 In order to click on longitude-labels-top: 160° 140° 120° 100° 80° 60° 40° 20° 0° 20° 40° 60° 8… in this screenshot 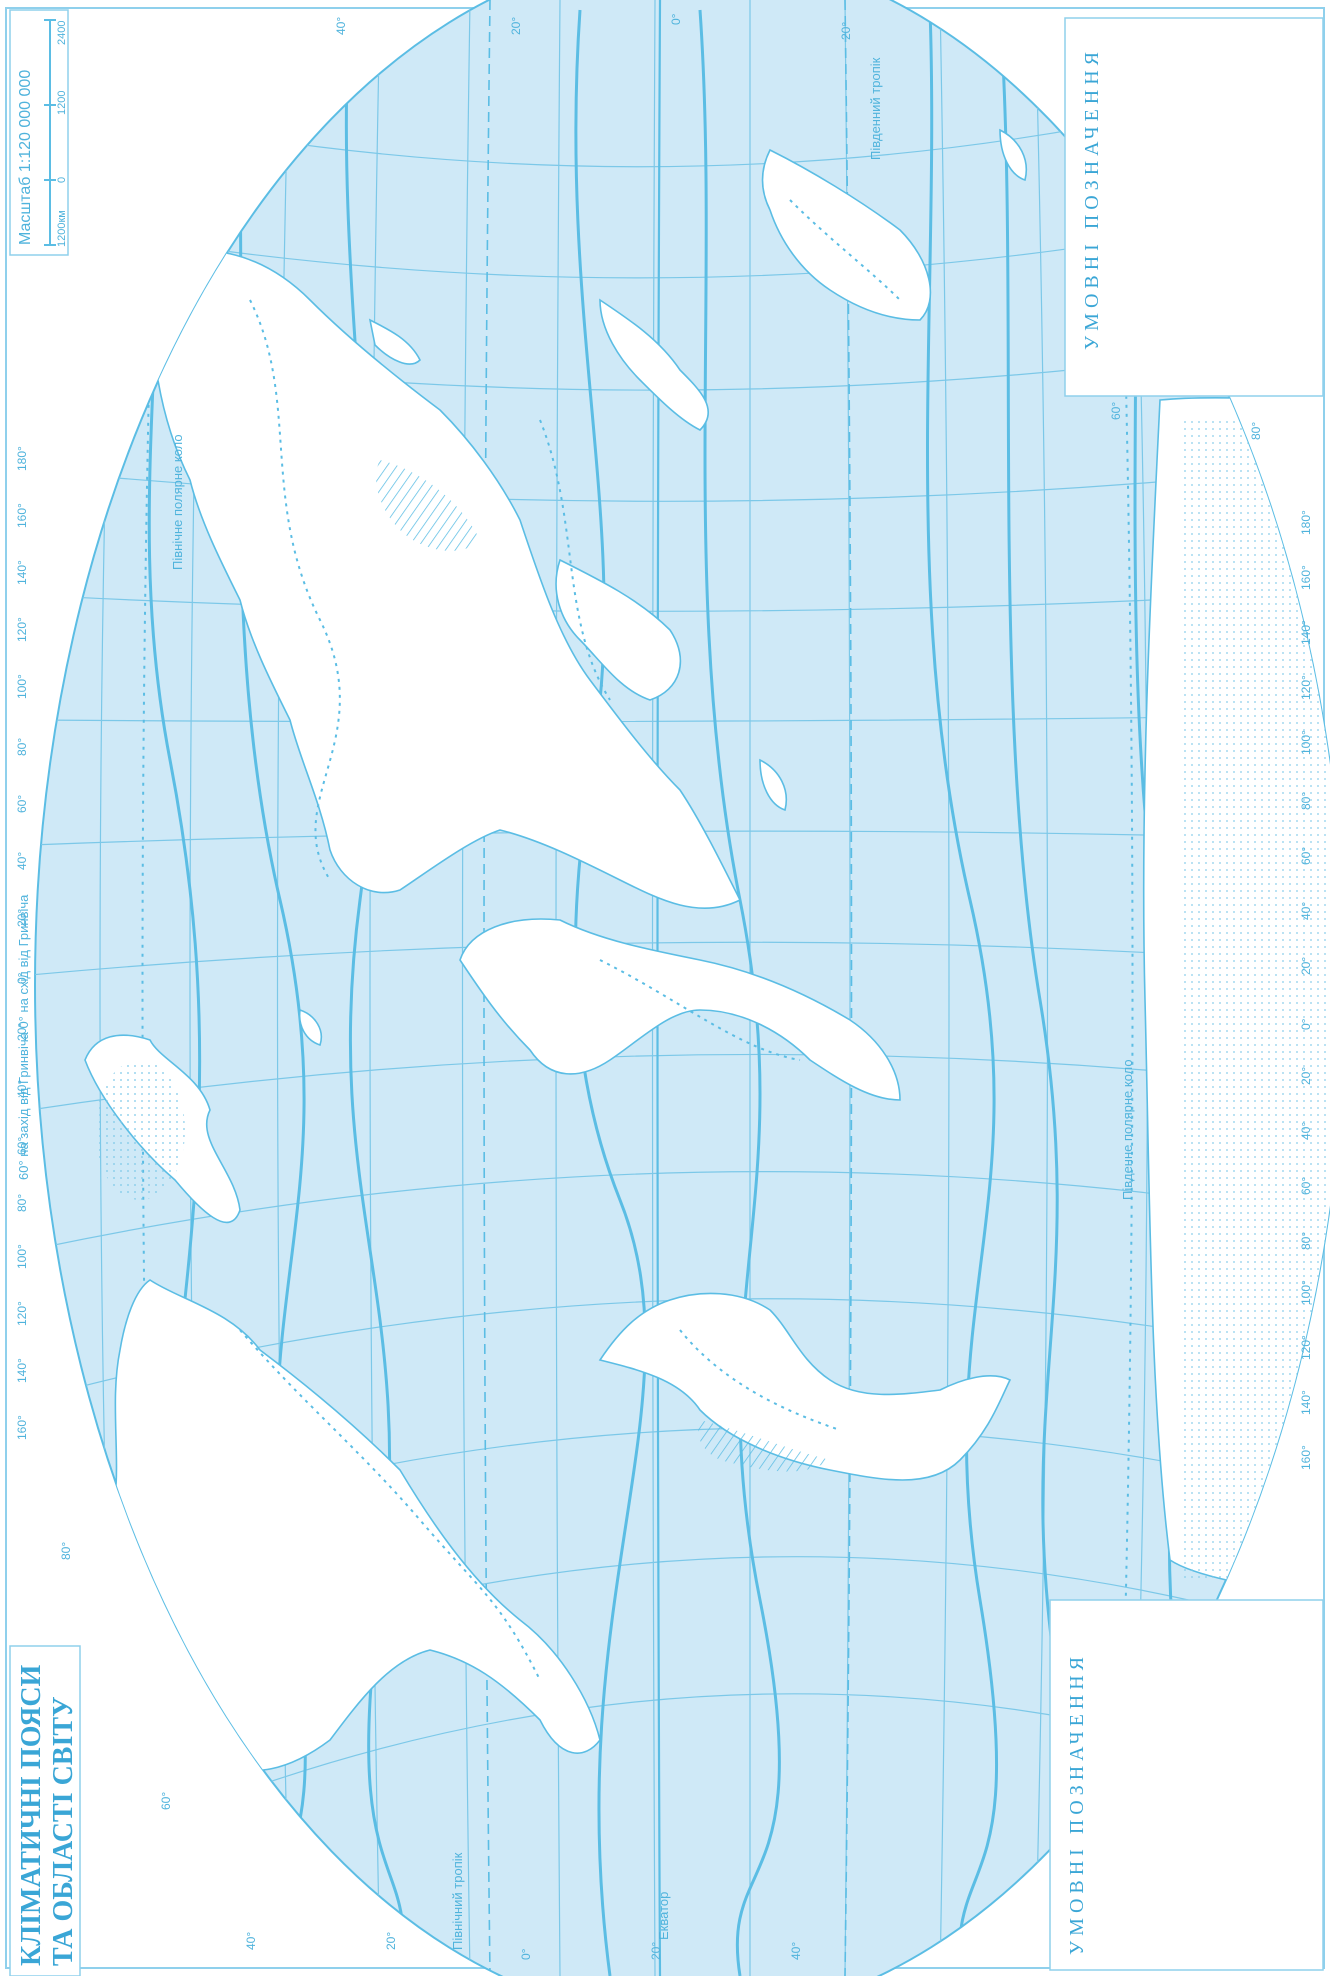, I will do `click(22, 943)`.